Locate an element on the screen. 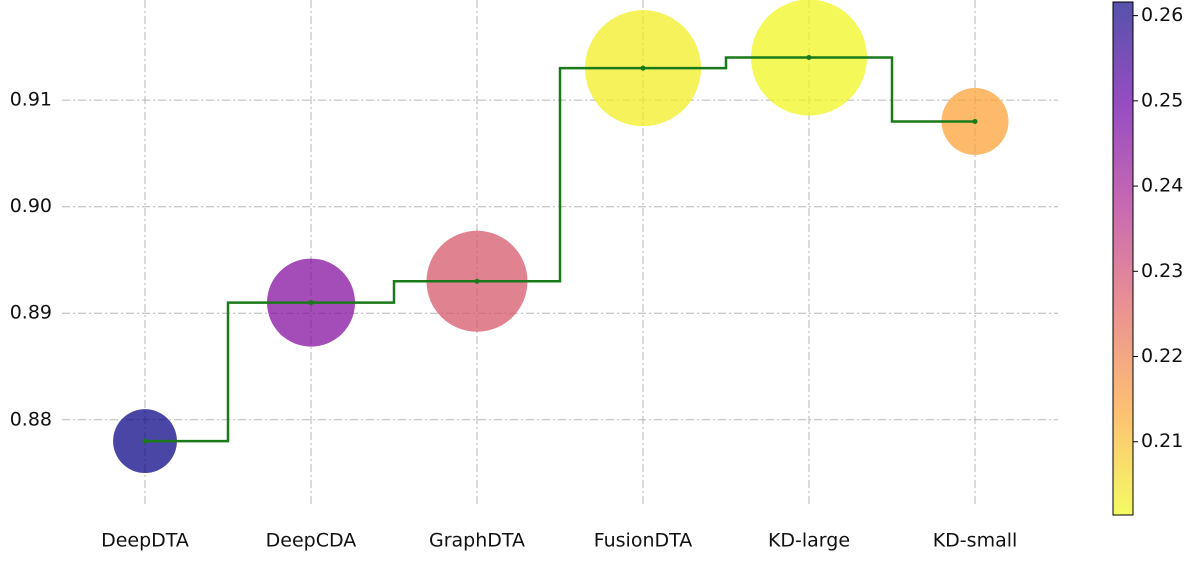  colorbar-tick-label: 0.24 is located at coordinates (1162, 186).